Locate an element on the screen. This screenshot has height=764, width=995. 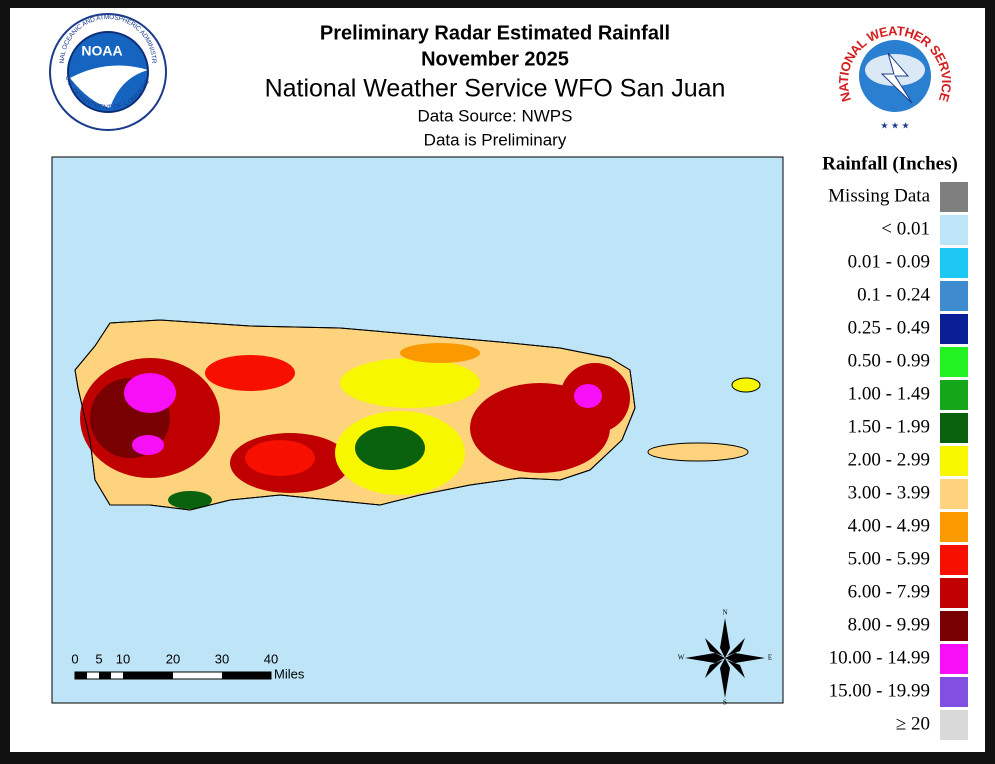
legend-label: 15.00 - 19.99 is located at coordinates (879, 690).